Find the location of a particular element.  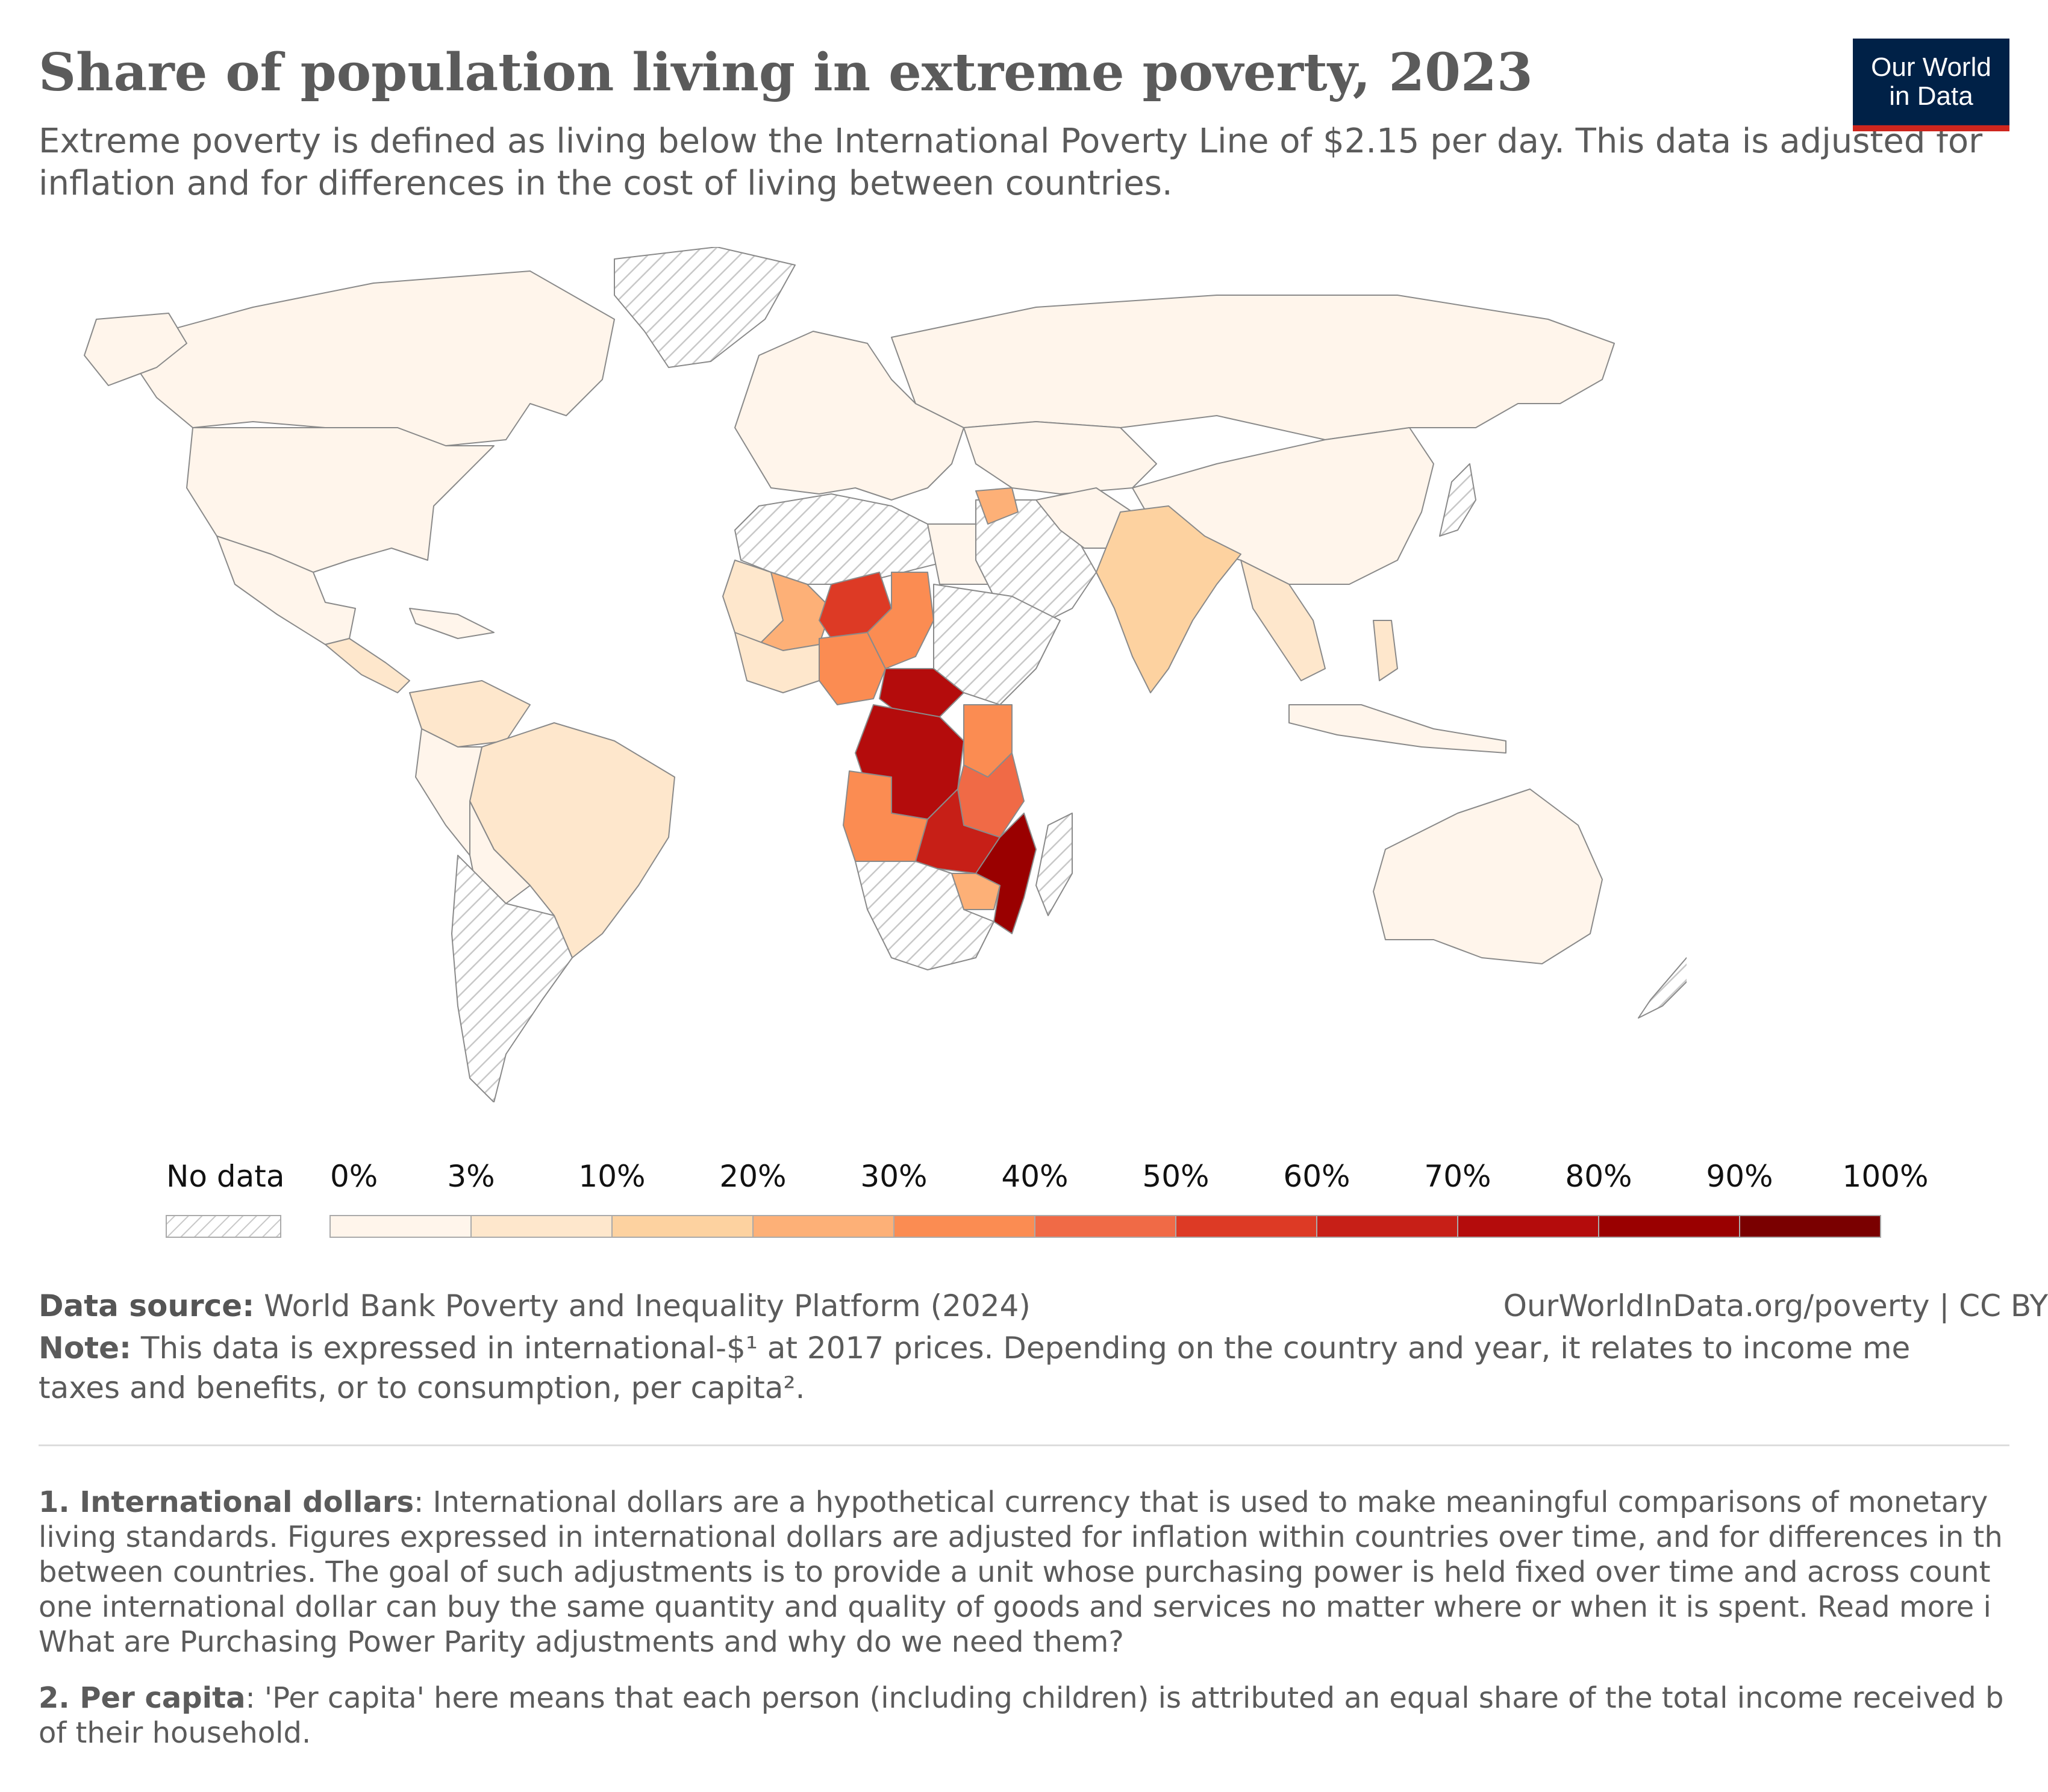

owid-logo: Our World in Data is located at coordinates (1931, 85).